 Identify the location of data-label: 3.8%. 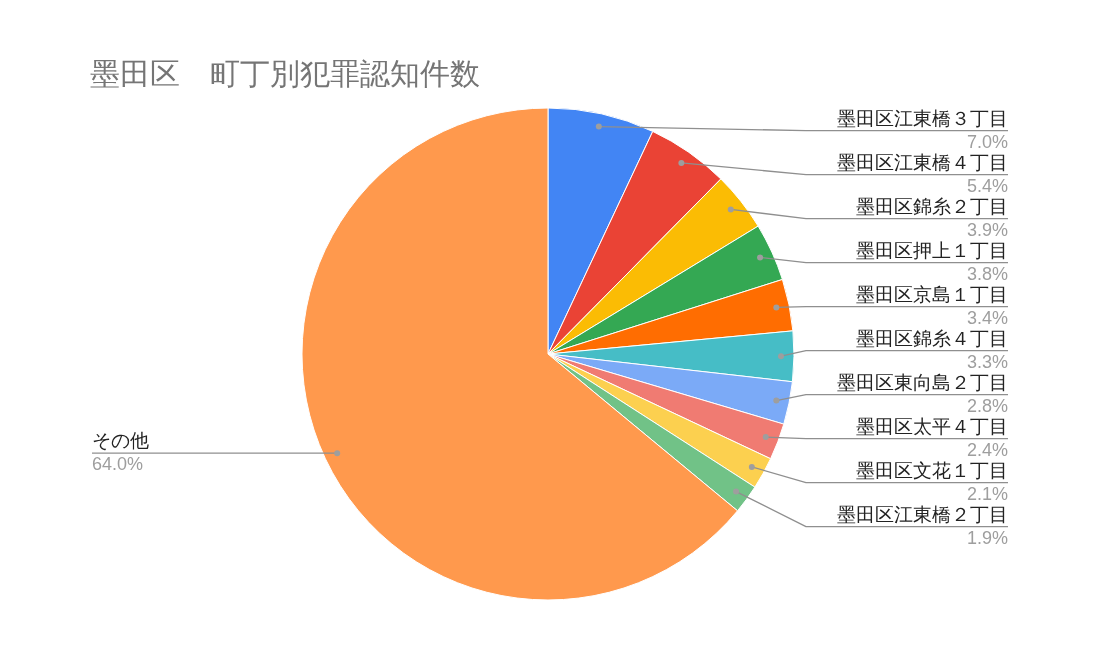
(987, 273).